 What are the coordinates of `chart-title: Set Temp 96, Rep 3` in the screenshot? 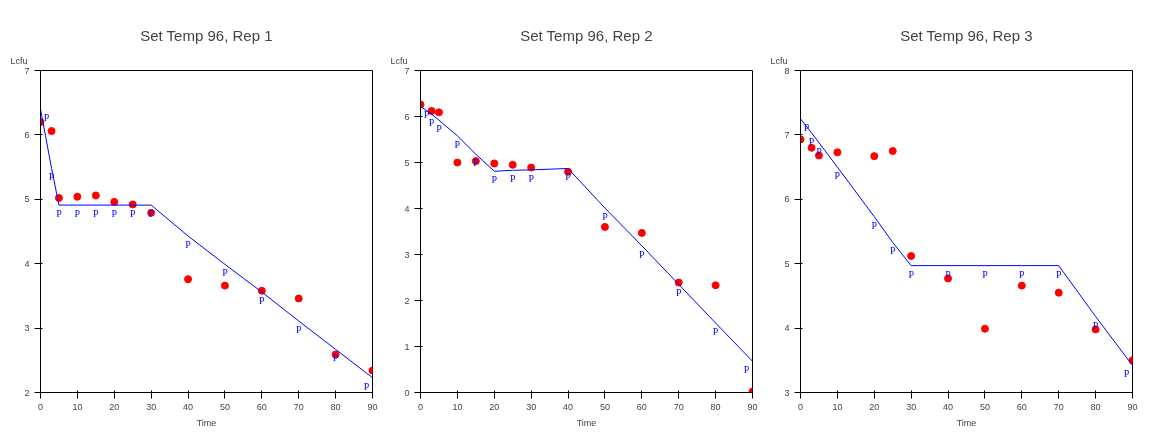 It's located at (966, 35).